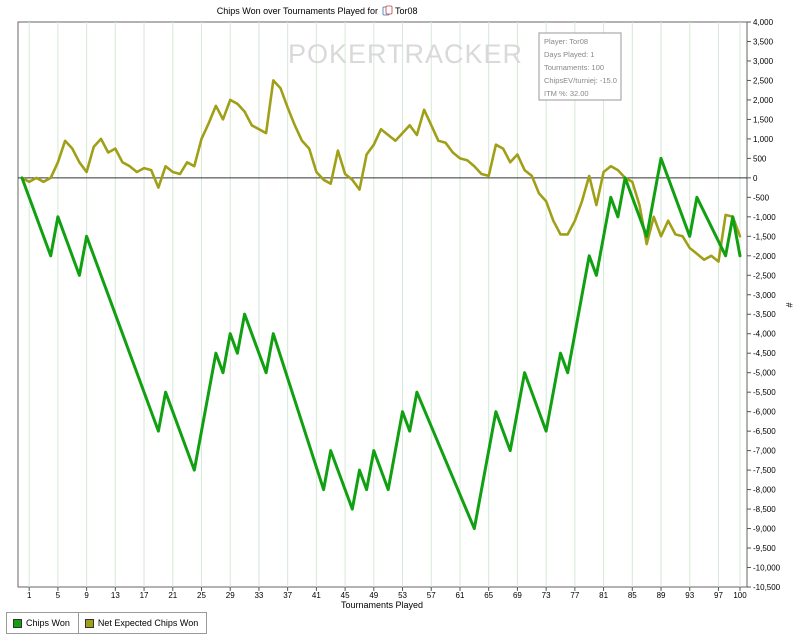  I want to click on y-tick-label: -10,500, so click(767, 587).